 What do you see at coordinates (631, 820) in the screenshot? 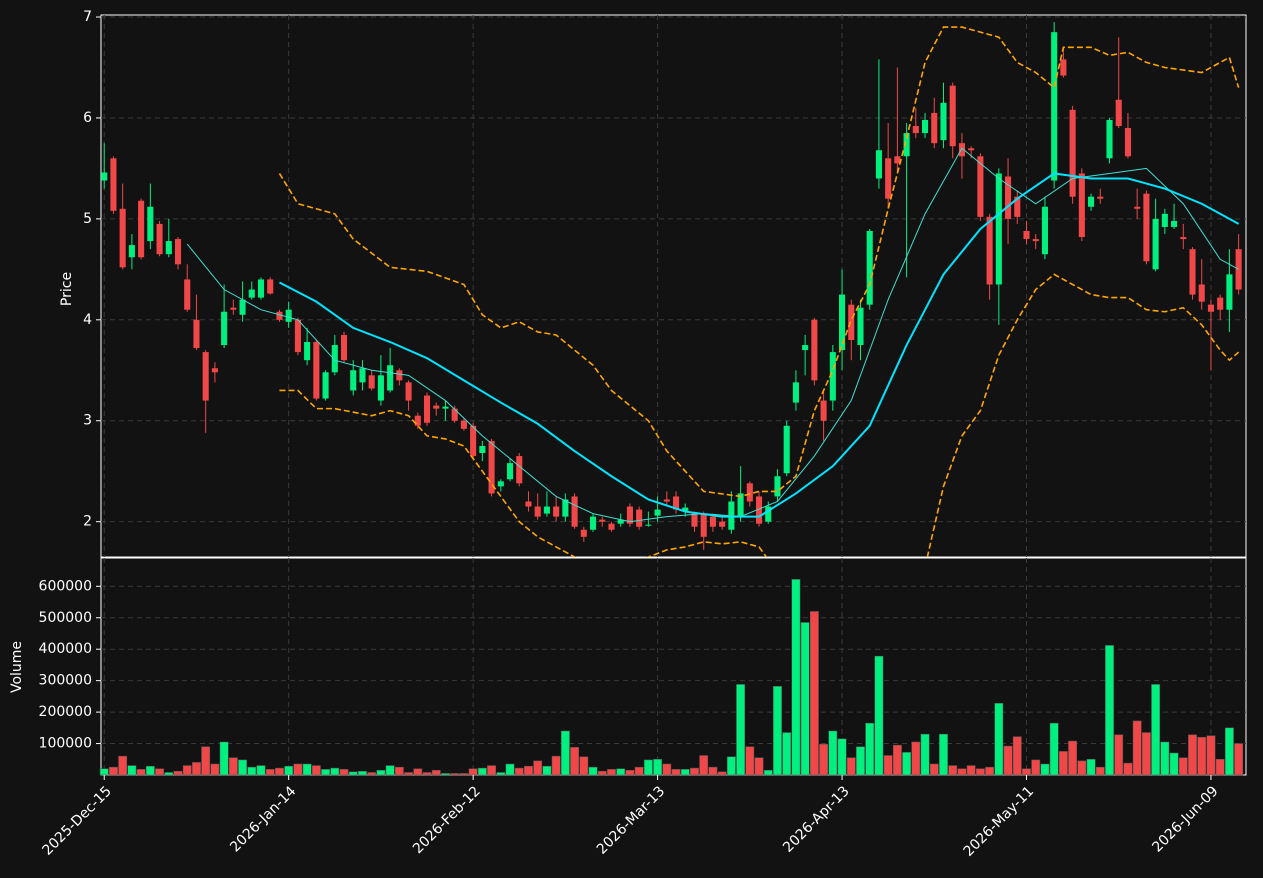
I see `x-tick-label: 2026-Mar-13` at bounding box center [631, 820].